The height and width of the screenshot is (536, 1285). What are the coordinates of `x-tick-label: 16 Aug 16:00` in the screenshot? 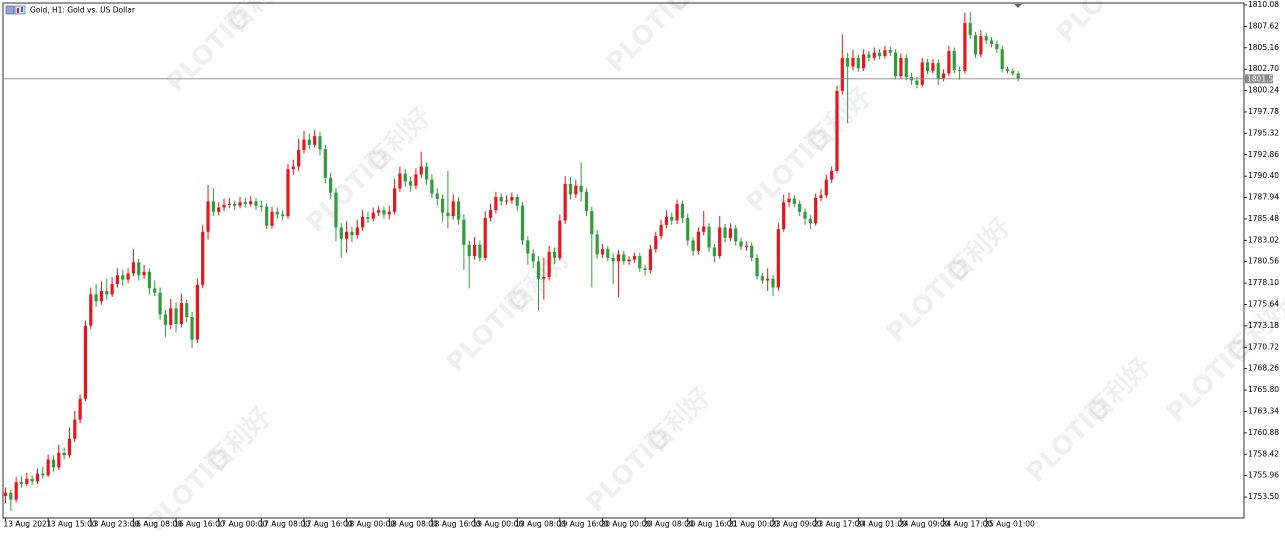 It's located at (199, 524).